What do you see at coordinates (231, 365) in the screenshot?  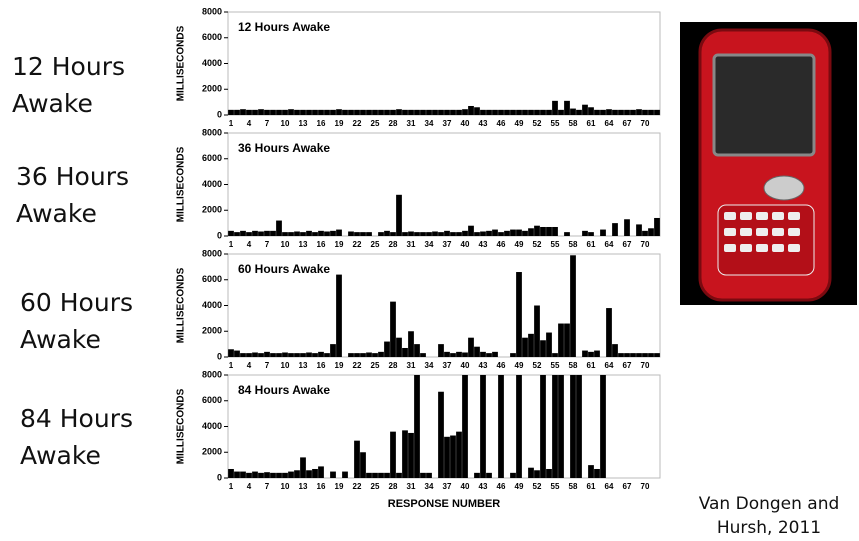 I see `x-tick-label: 1` at bounding box center [231, 365].